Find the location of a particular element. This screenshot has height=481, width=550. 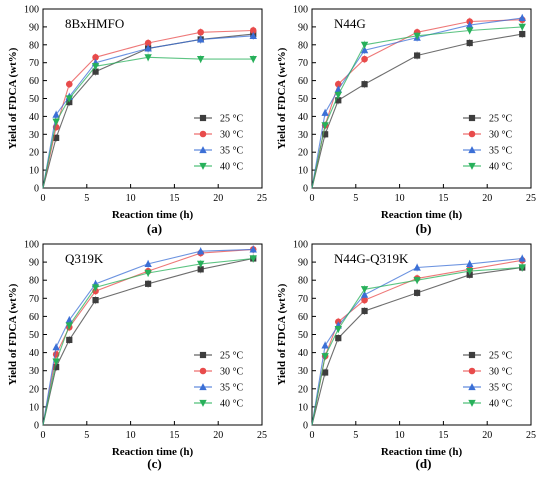

panel-letter: (a) is located at coordinates (154, 228).